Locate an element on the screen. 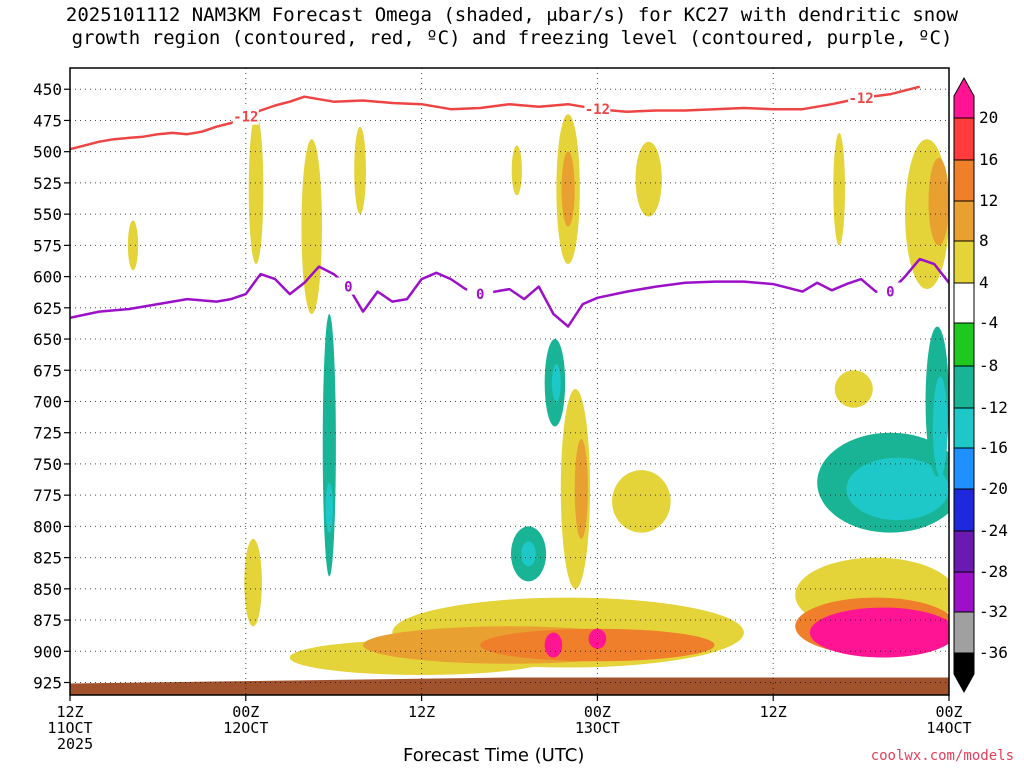 The height and width of the screenshot is (768, 1024). y-tick-label-1: 475 is located at coordinates (47, 120).